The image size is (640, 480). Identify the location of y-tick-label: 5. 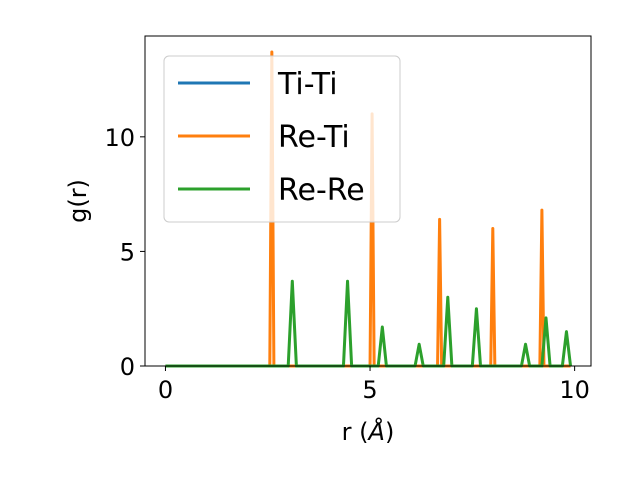
(127, 252).